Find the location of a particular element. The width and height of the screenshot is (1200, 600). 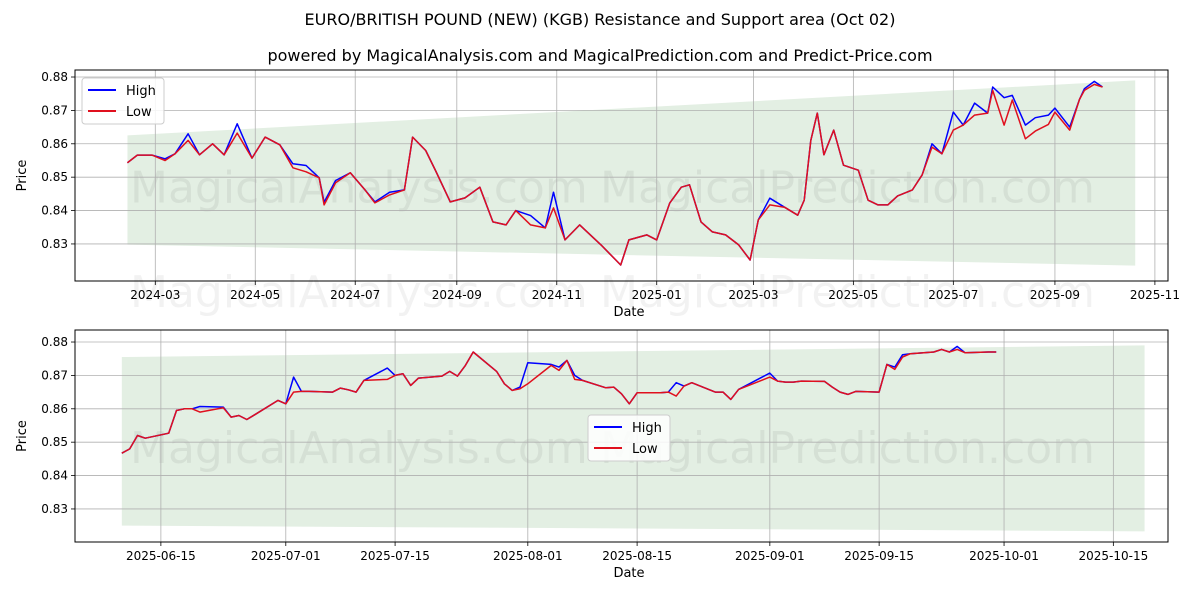

x-tick-label: 2025-05 is located at coordinates (853, 295).